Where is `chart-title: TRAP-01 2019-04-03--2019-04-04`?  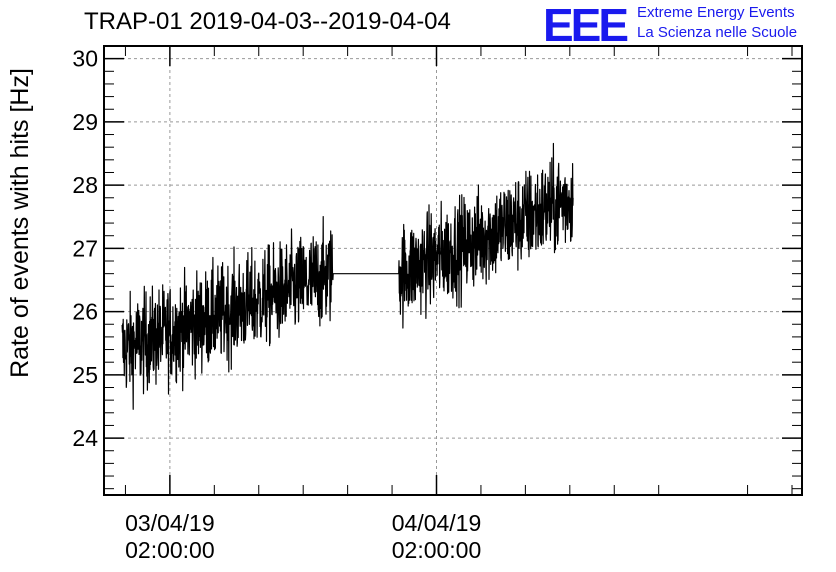
chart-title: TRAP-01 2019-04-03--2019-04-04 is located at coordinates (267, 21).